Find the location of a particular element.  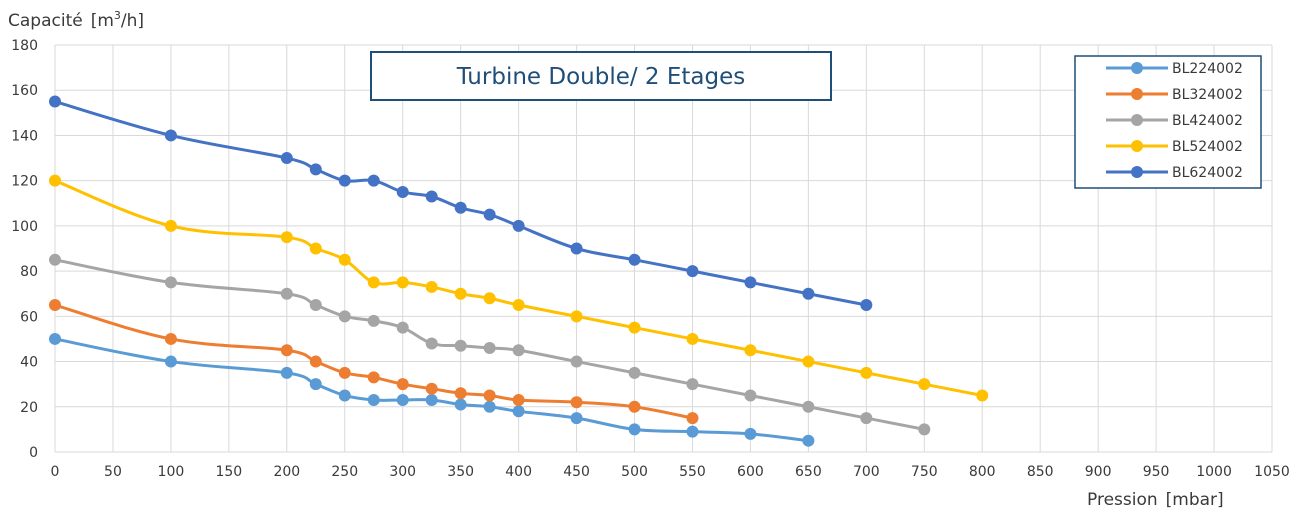

x-tick-label: 0 is located at coordinates (55, 472).